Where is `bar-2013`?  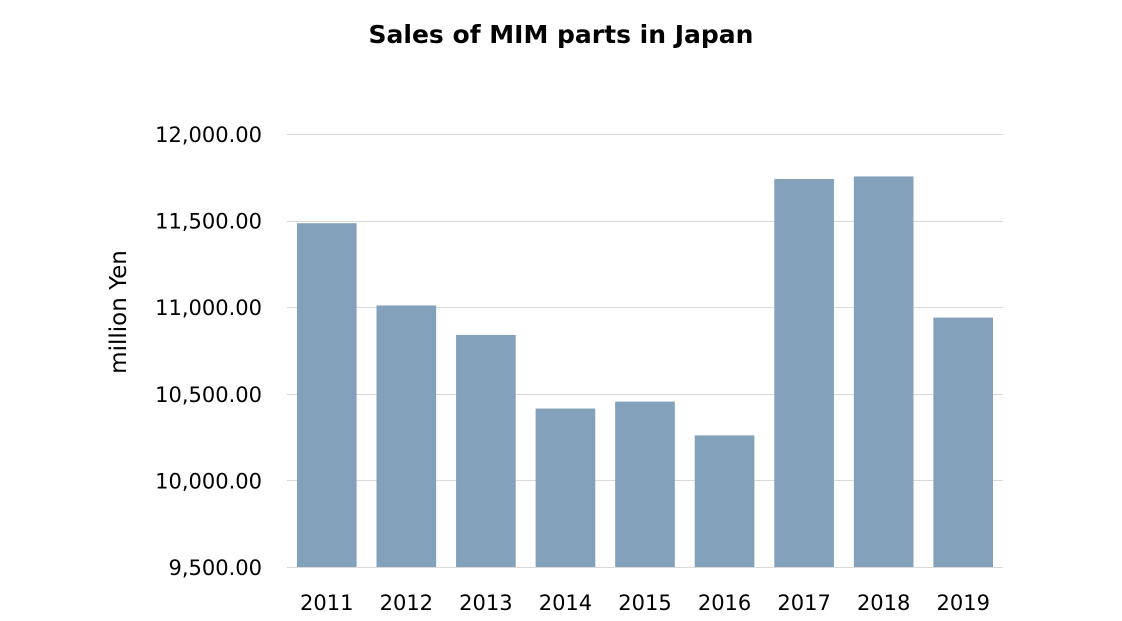
bar-2013 is located at coordinates (486, 450).